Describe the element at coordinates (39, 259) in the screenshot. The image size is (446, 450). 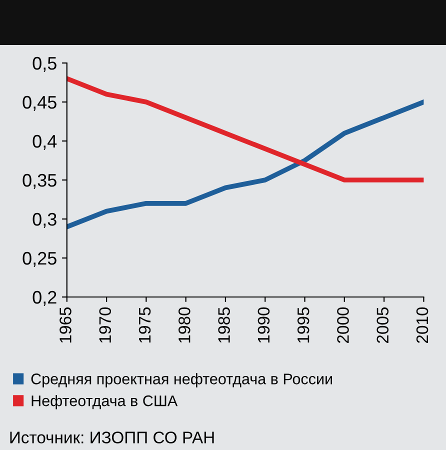
I see `y-tick-label: 0,25` at that location.